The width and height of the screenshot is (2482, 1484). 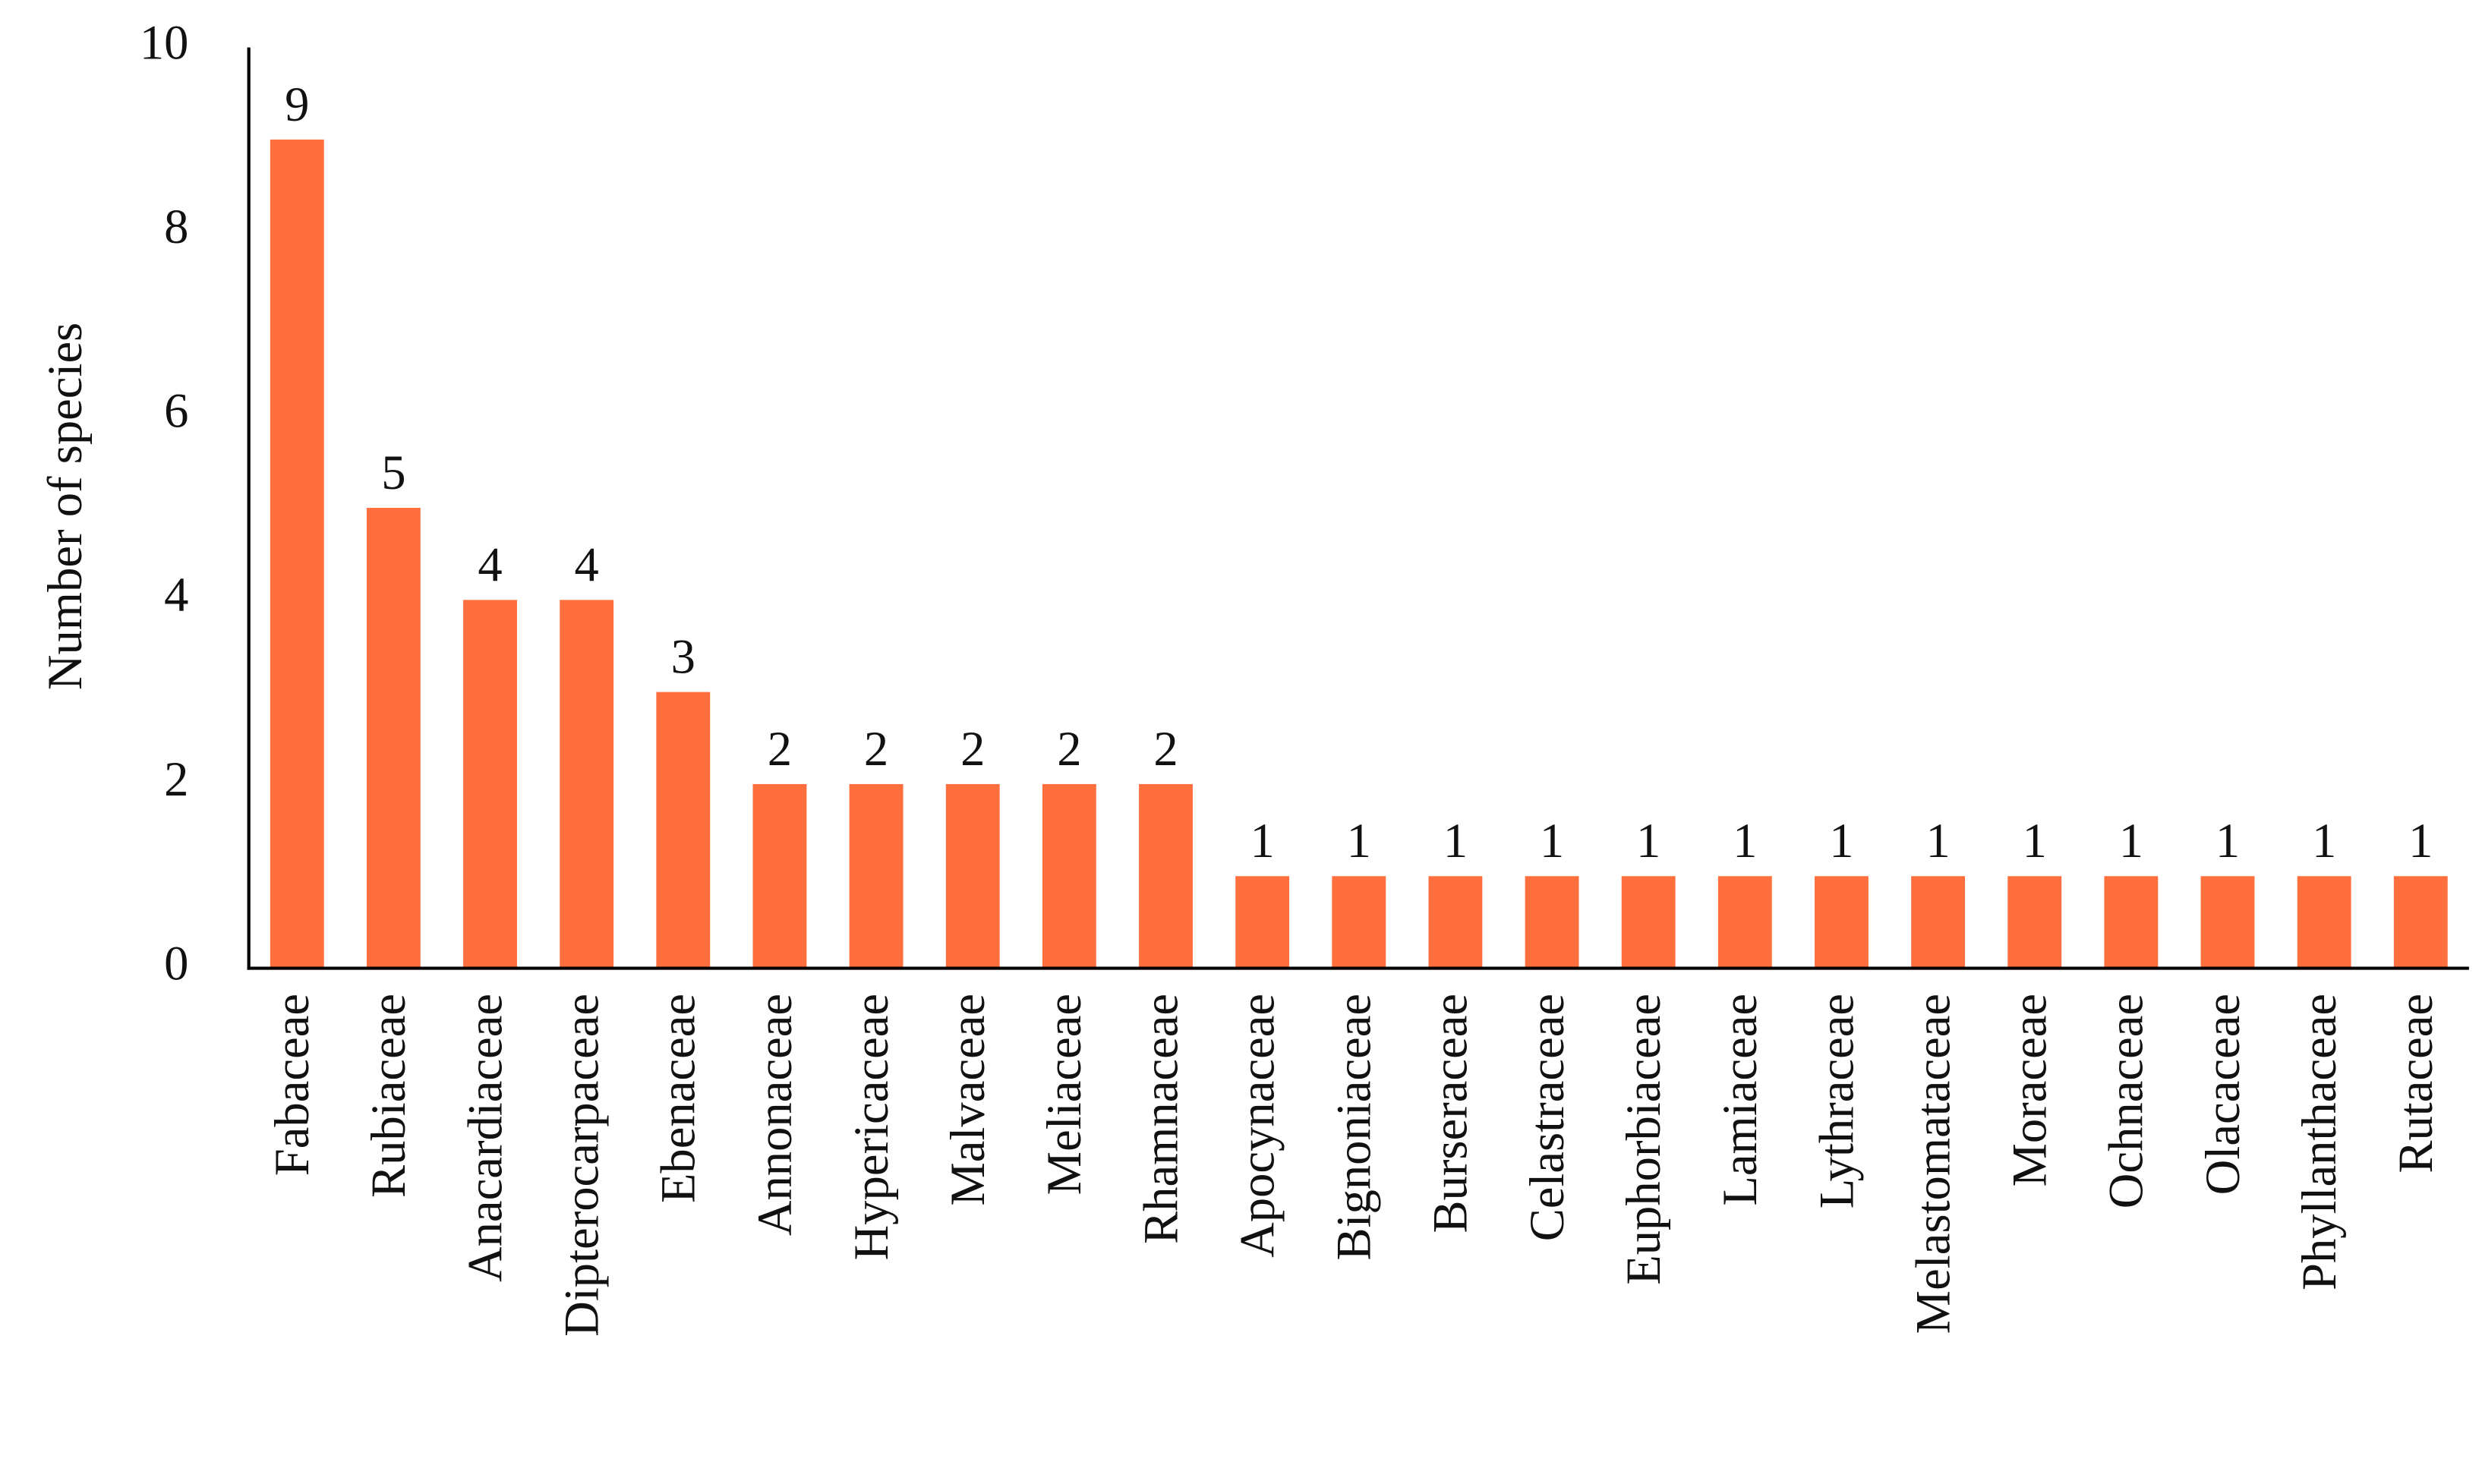 What do you see at coordinates (967, 1100) in the screenshot?
I see `x-tick-label: Malvaceae` at bounding box center [967, 1100].